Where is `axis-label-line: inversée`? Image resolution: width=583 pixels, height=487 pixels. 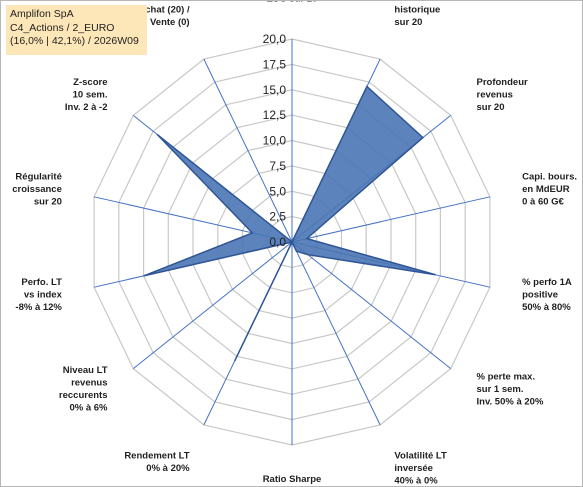
axis-label-line: inversée is located at coordinates (413, 468).